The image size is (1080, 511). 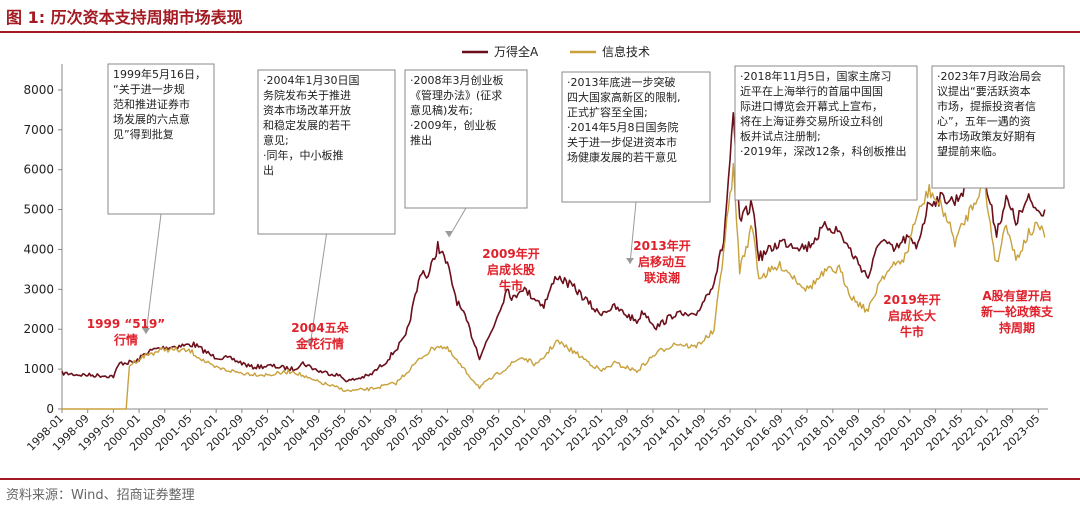 I want to click on callout-line: 本市场政策友好期有, so click(x=986, y=136).